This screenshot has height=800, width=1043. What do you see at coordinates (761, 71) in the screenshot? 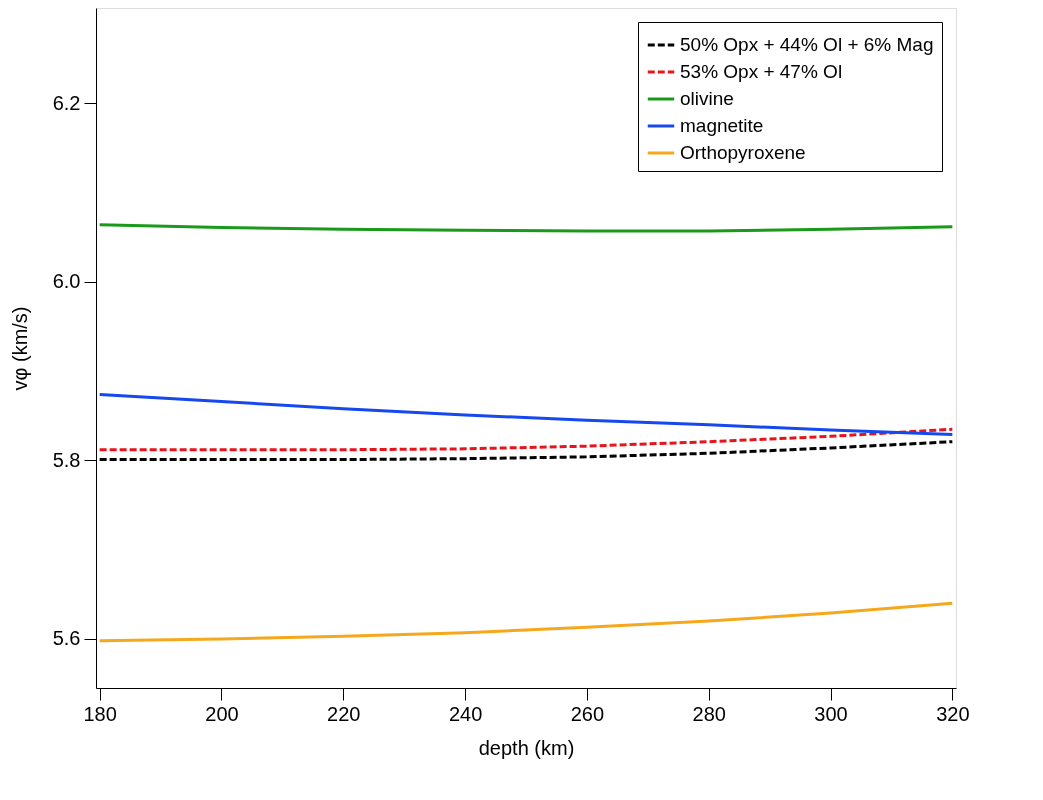
I see `legend-label: 53% Opx + 47% Ol` at bounding box center [761, 71].